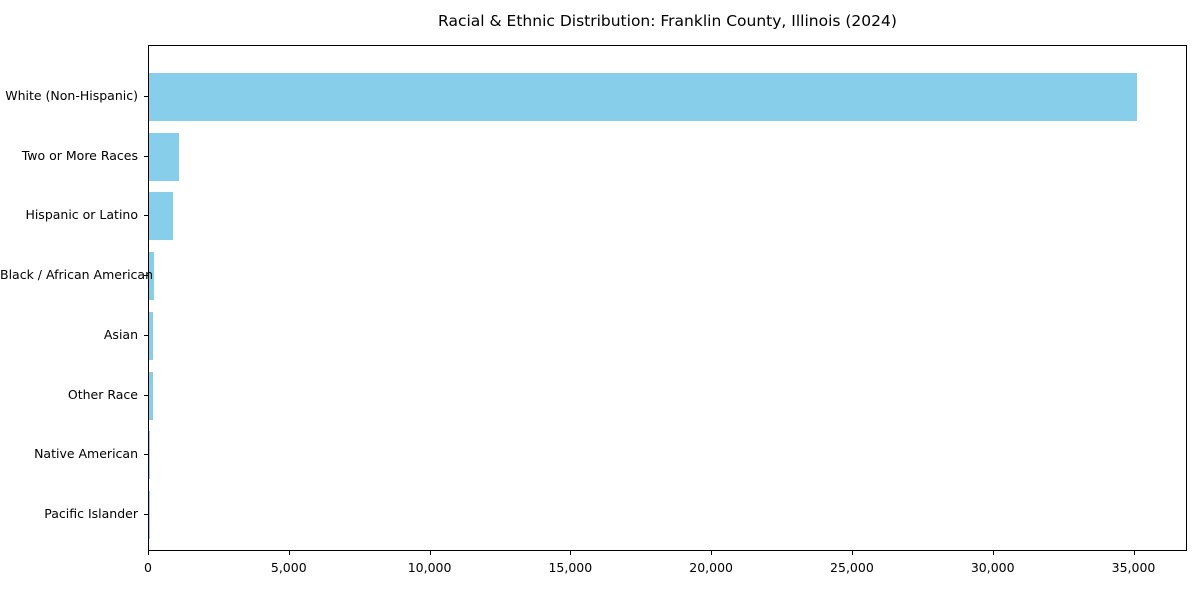 Image resolution: width=1200 pixels, height=600 pixels. Describe the element at coordinates (164, 156) in the screenshot. I see `bar-two-or-more-races` at that location.